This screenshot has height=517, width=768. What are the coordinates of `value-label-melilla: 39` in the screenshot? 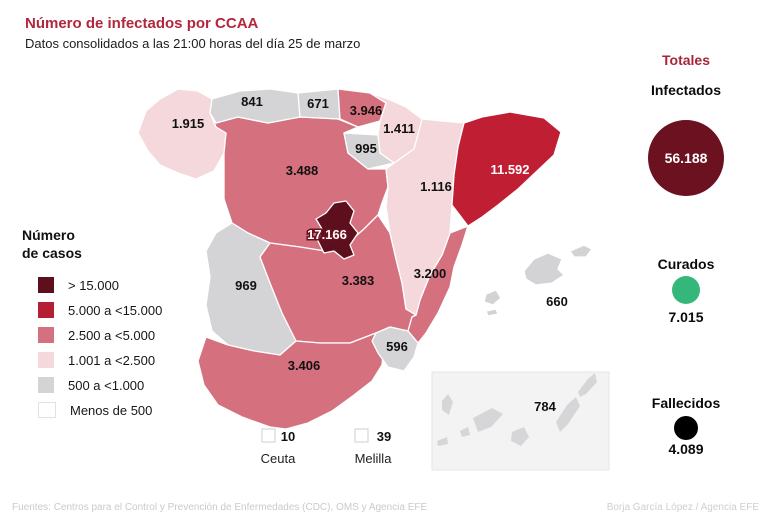 It's located at (384, 436).